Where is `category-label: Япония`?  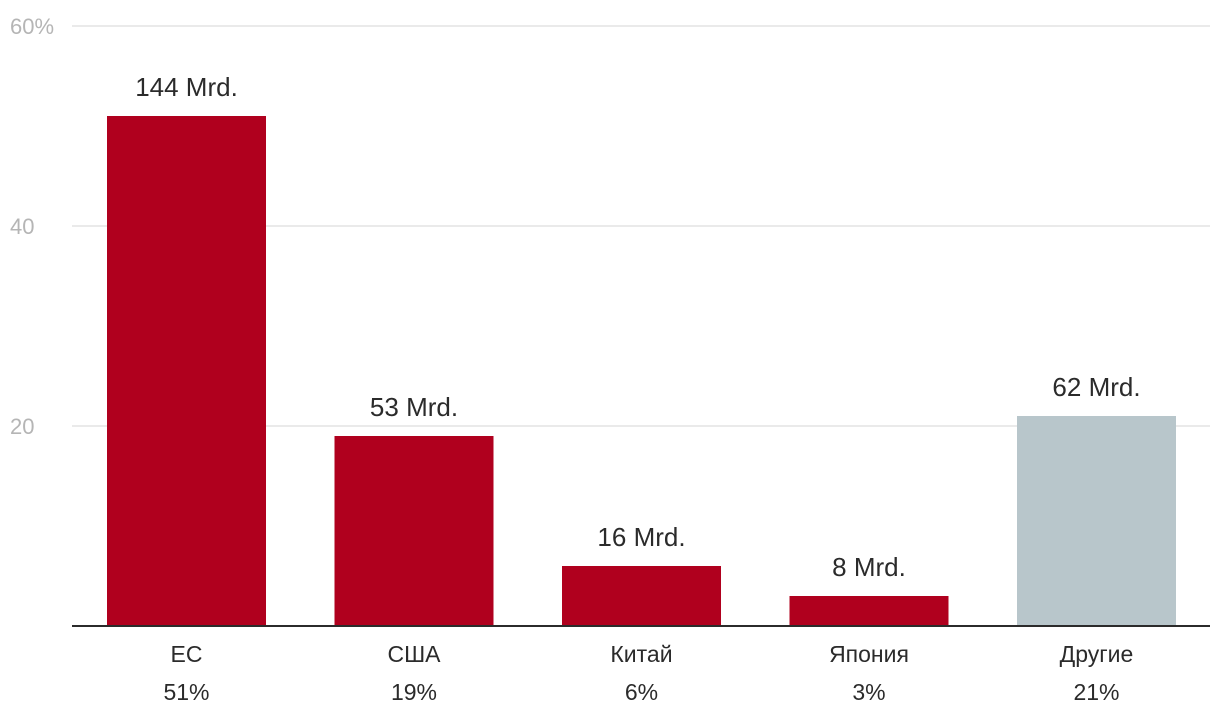 category-label: Япония is located at coordinates (869, 654).